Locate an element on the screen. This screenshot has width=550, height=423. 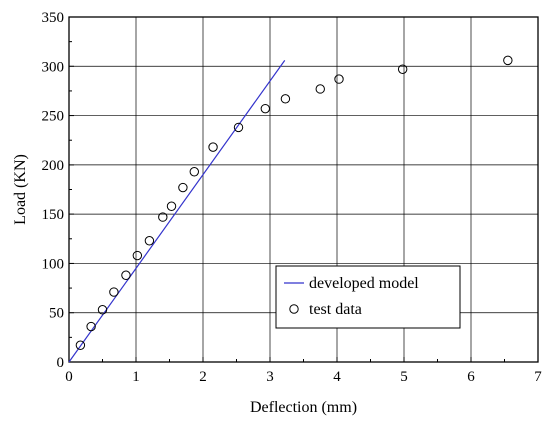
x-tick-label: 0 is located at coordinates (69, 377).